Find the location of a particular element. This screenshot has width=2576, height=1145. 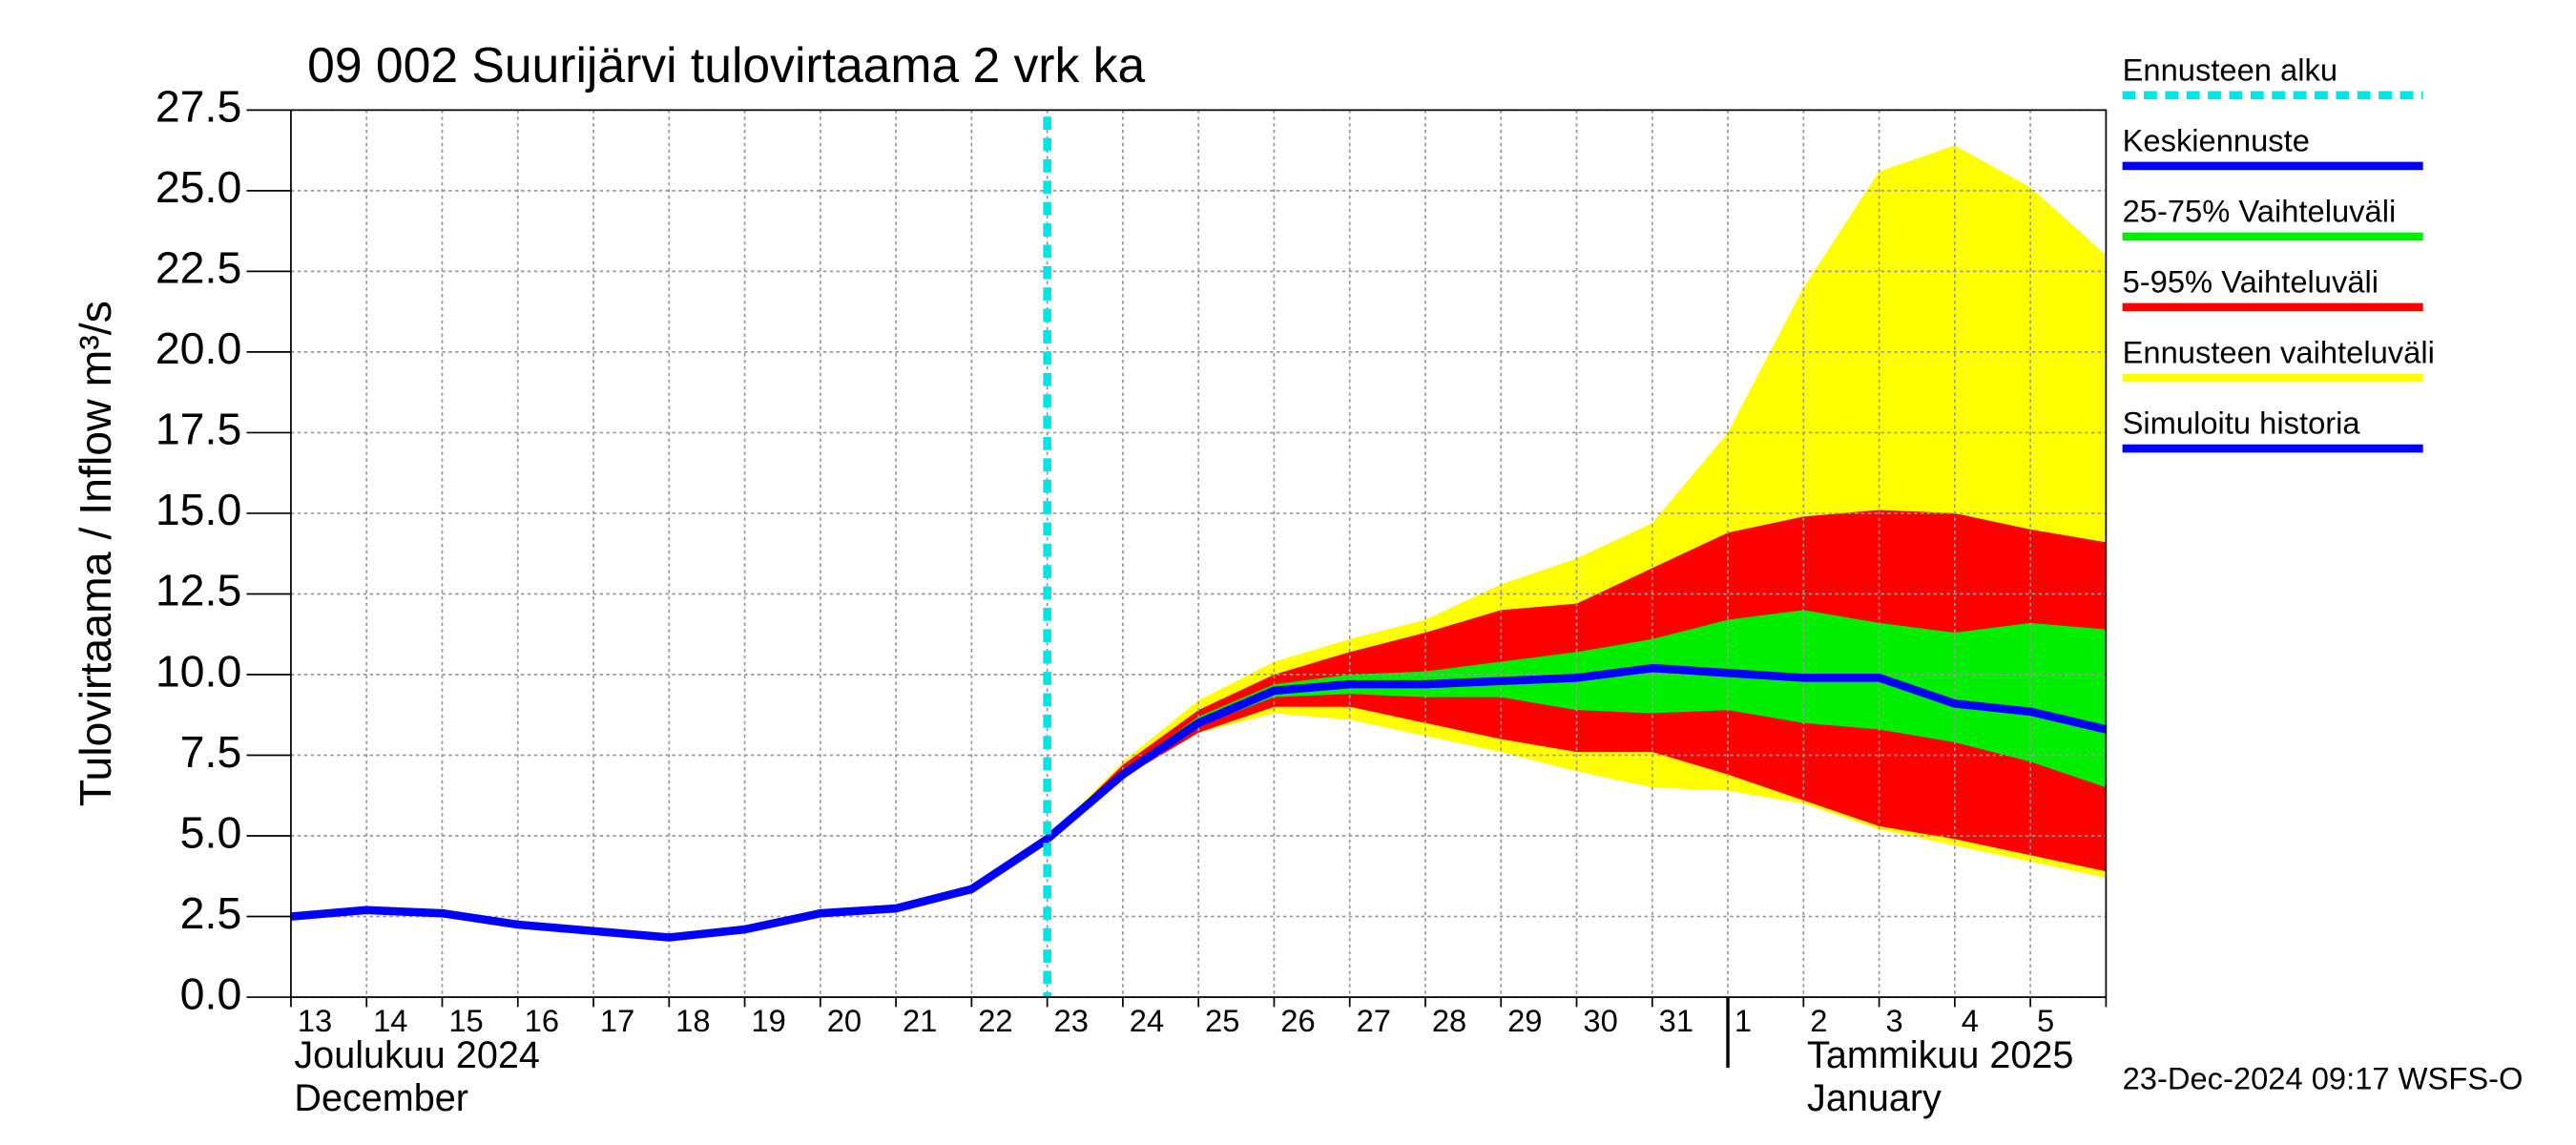

y-tick-label: 5.0 is located at coordinates (211, 832).